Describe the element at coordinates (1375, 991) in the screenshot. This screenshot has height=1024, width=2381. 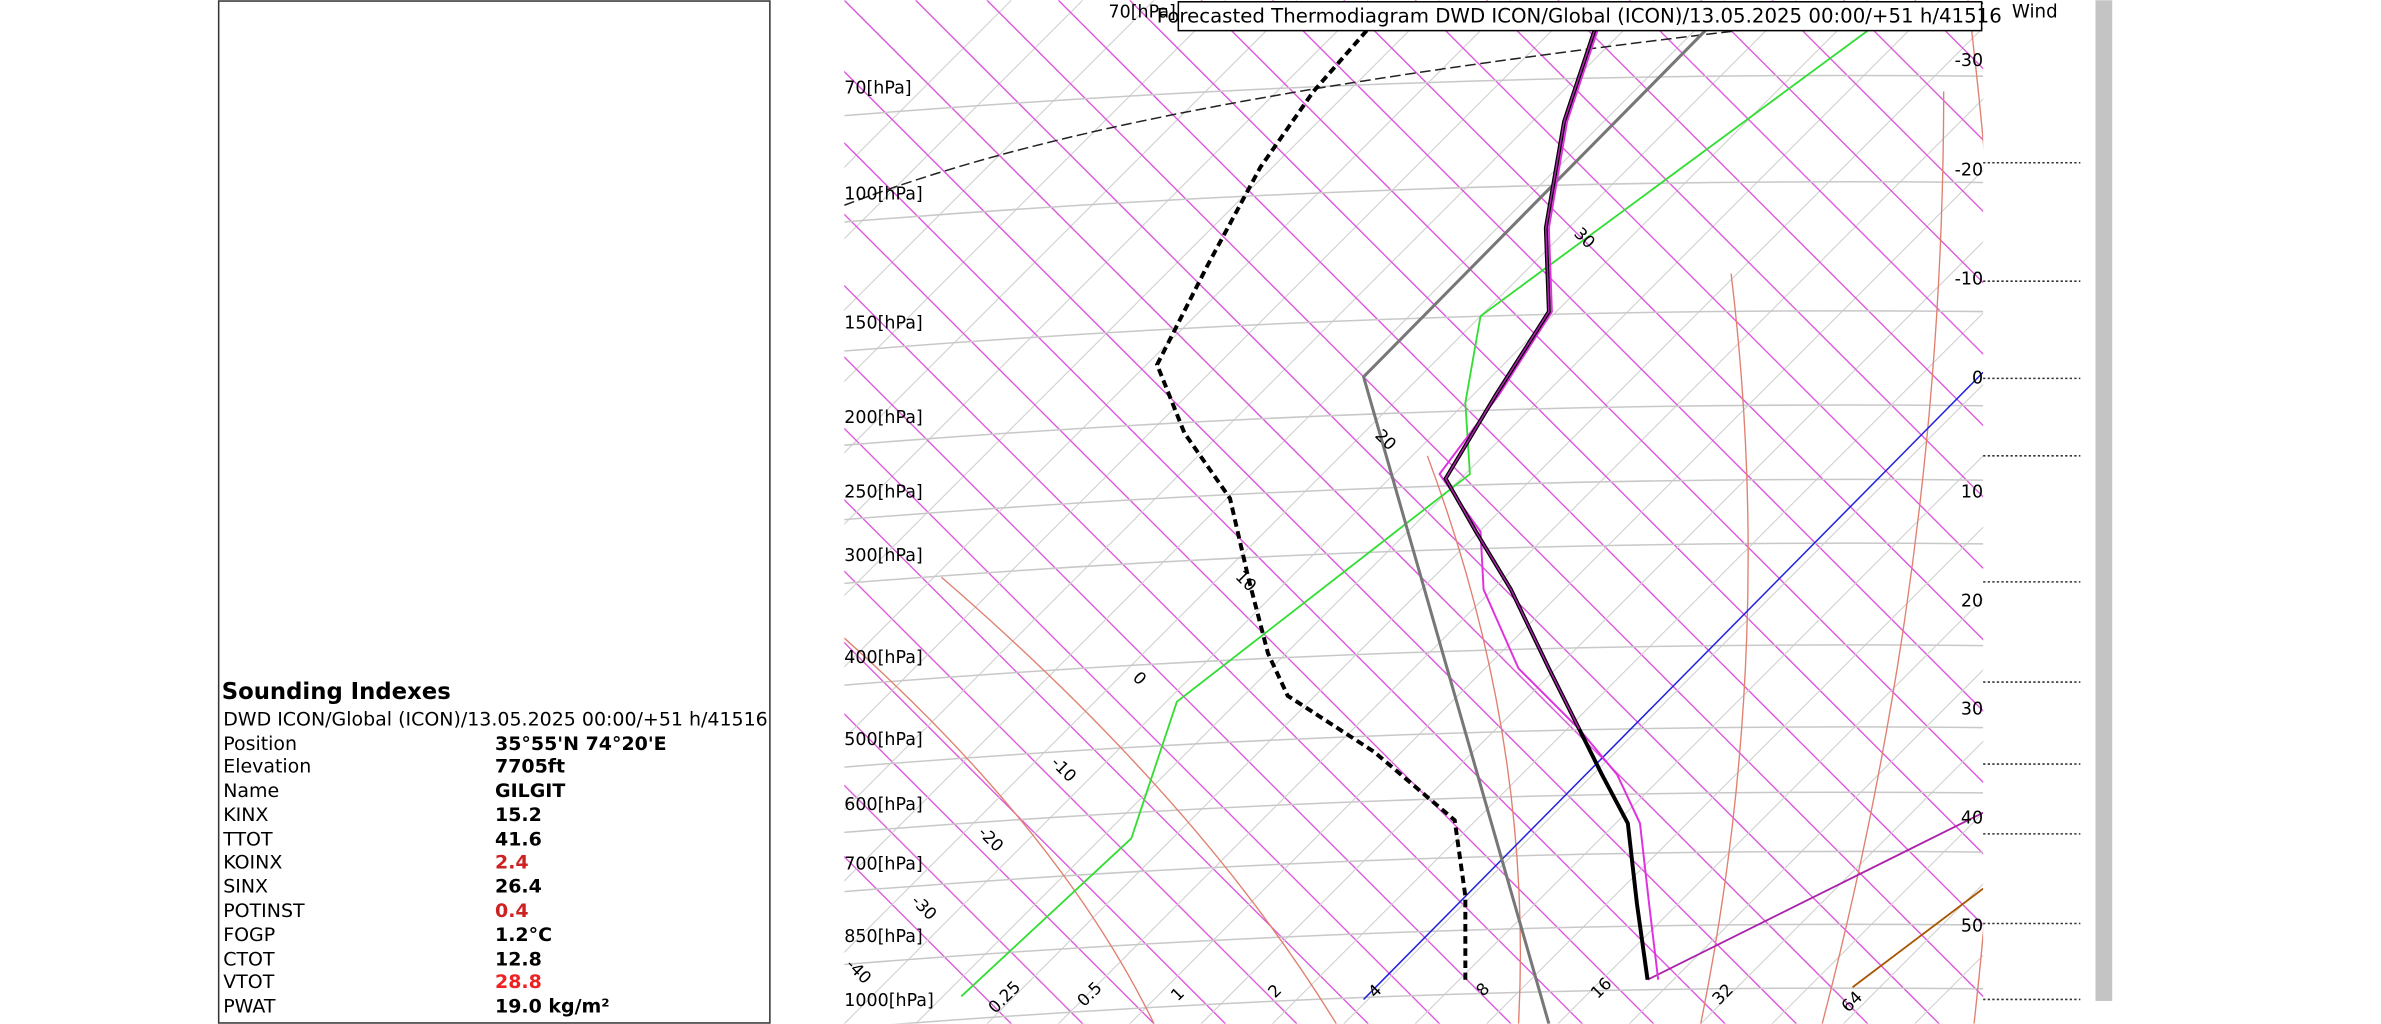
I see `mixing-ratio-label: 4` at that location.